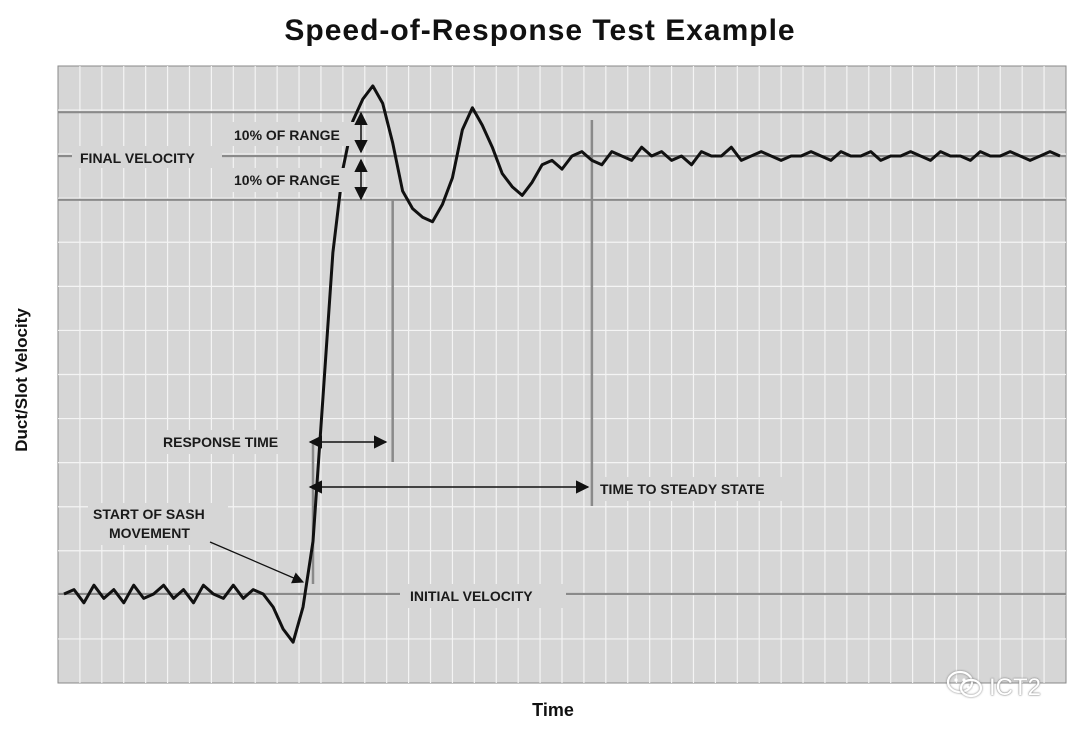 Image resolution: width=1080 pixels, height=731 pixels. Describe the element at coordinates (965, 687) in the screenshot. I see `wechat-icon` at that location.